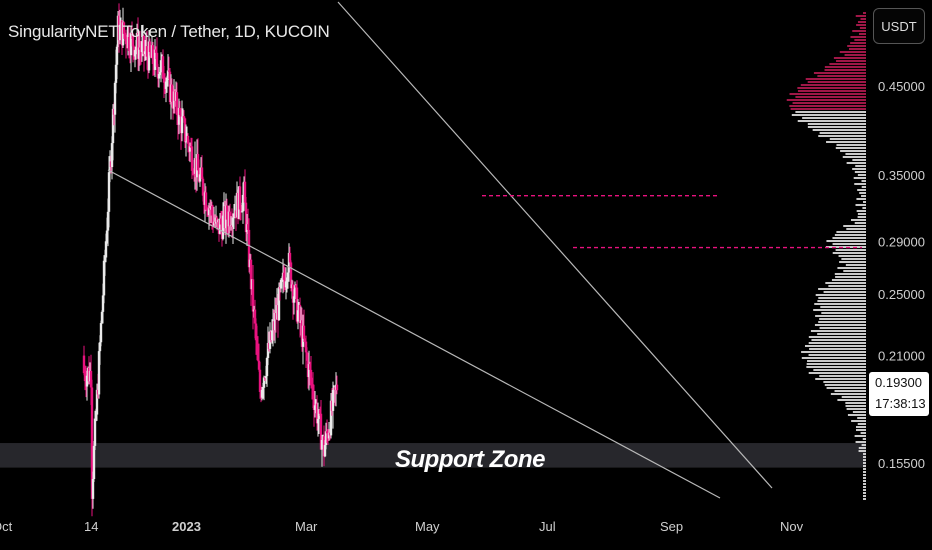 This screenshot has height=550, width=932. I want to click on y-tick-label: 0.25000, so click(901, 294).